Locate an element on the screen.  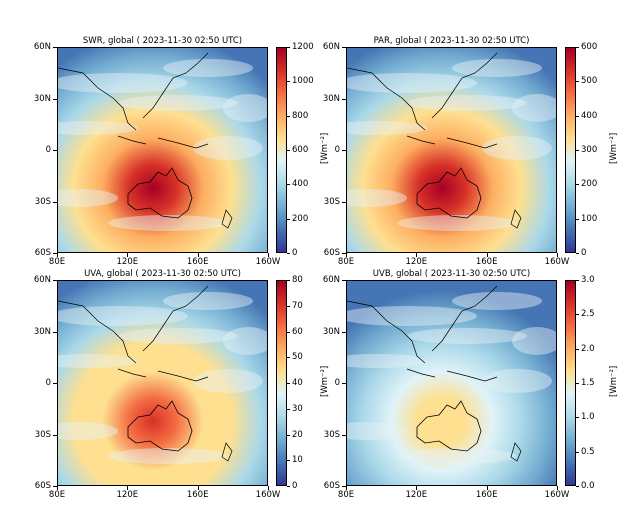
colorbar-tick-label: 600 is located at coordinates (589, 47).